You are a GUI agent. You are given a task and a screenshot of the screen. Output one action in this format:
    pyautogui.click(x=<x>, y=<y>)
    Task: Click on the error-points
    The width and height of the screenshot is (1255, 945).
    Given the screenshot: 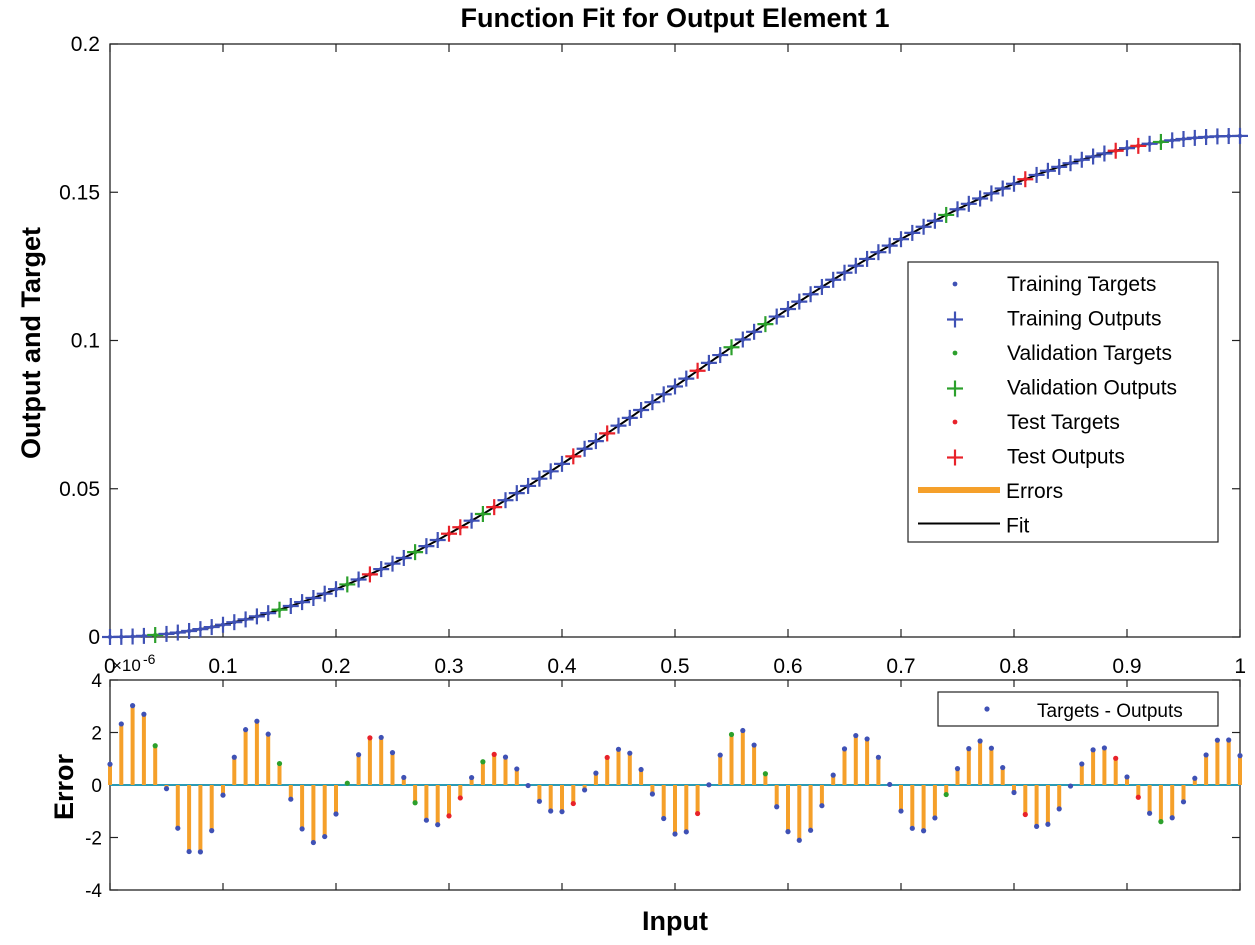 What is the action you would take?
    pyautogui.click(x=675, y=779)
    